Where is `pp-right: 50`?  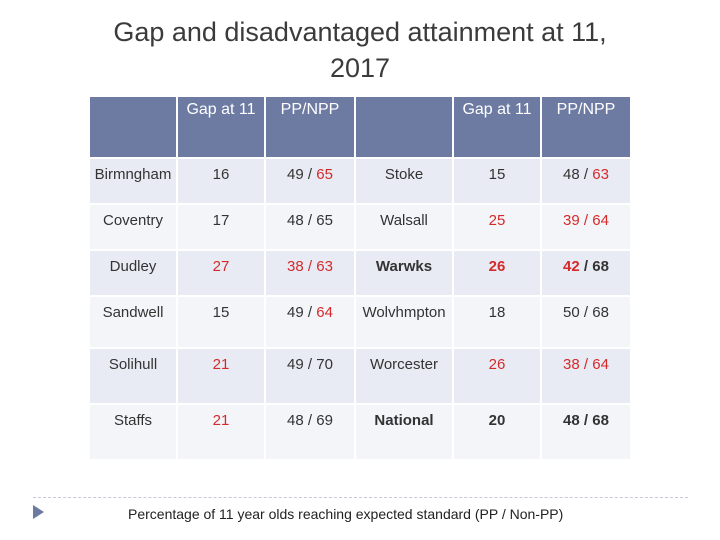
pp-right: 50 is located at coordinates (571, 312).